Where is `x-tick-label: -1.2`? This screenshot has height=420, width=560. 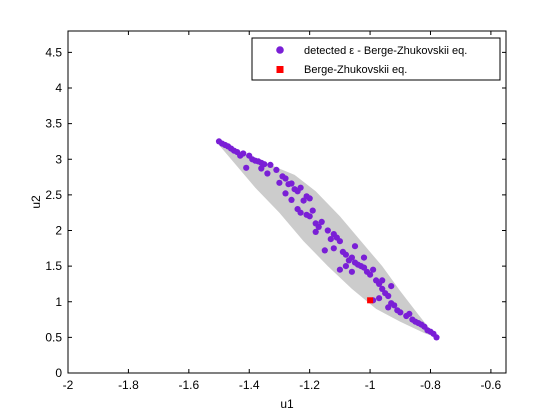
x-tick-label: -1.2 is located at coordinates (309, 385).